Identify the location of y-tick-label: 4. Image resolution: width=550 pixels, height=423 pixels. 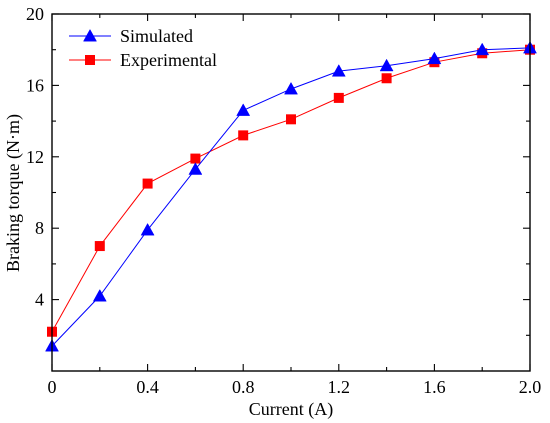
(39, 300).